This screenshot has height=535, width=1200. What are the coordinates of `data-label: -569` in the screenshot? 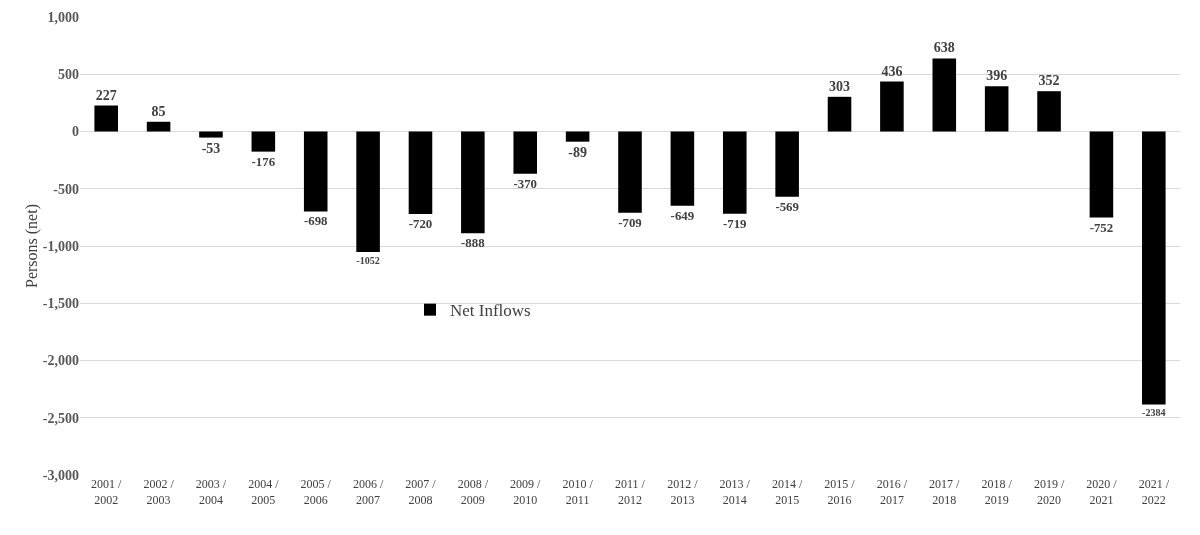 It's located at (787, 206).